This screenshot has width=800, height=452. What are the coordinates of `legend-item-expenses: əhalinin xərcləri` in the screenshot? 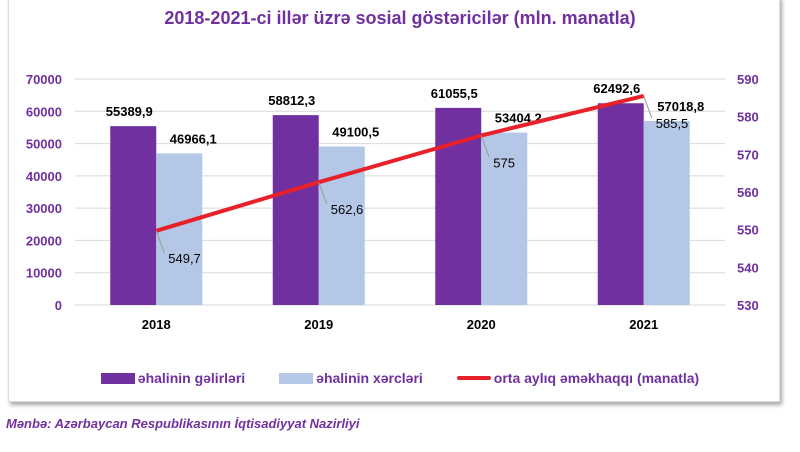 It's located at (351, 378).